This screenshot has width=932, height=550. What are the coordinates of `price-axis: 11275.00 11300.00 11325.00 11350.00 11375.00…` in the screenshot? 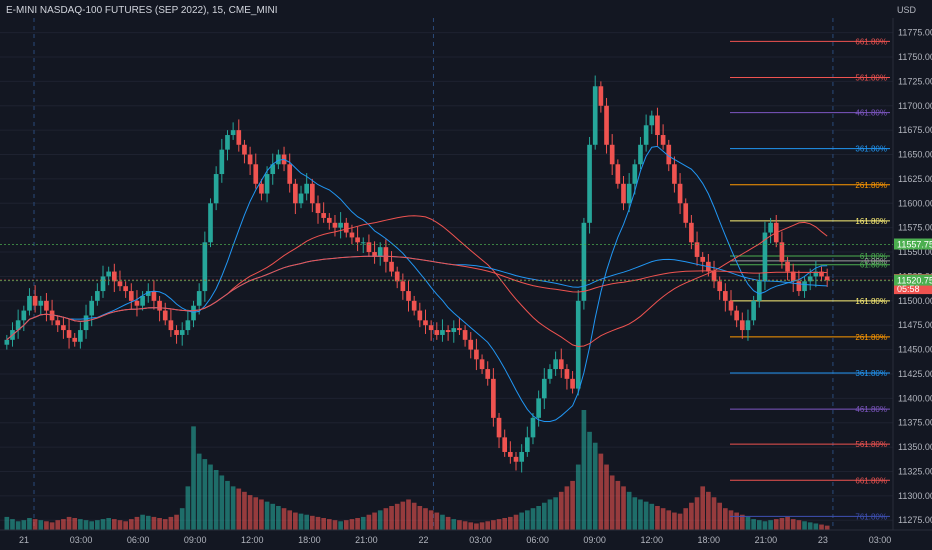 It's located at (912, 274).